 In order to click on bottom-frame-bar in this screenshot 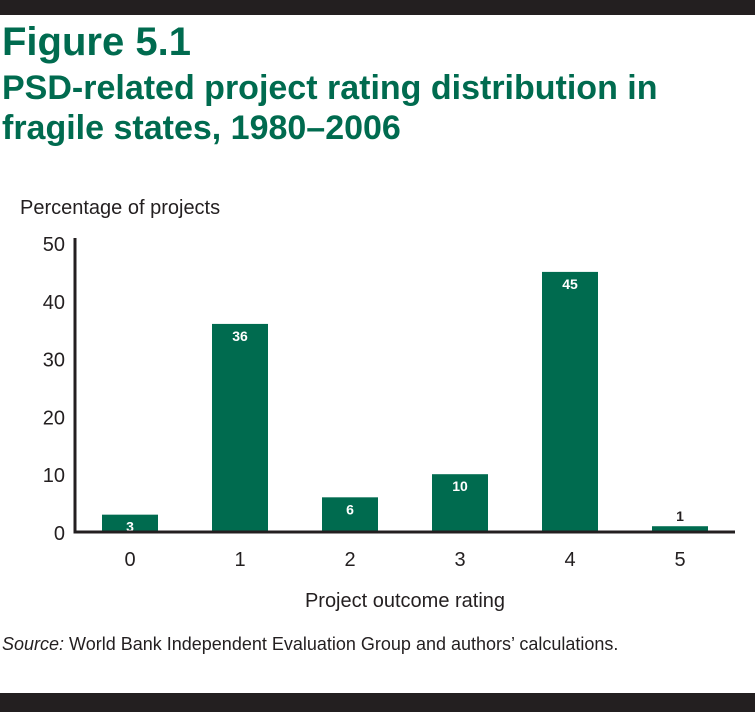, I will do `click(377, 702)`.